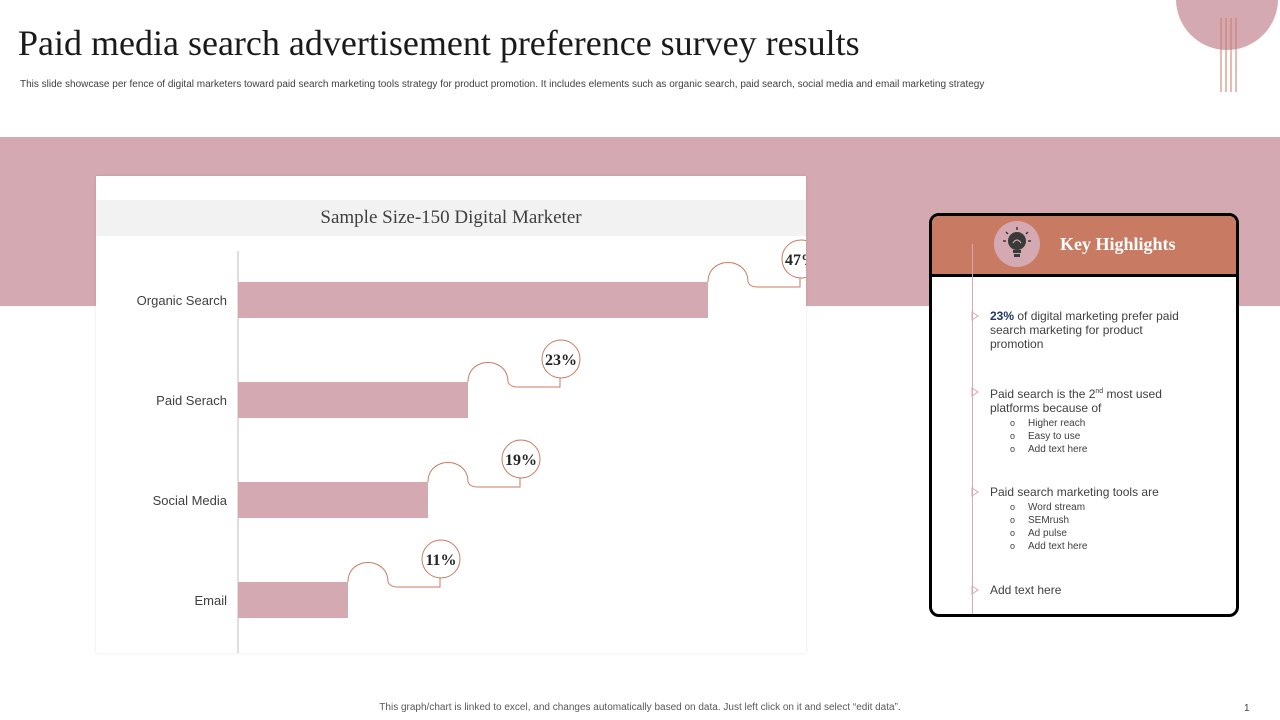 Image resolution: width=1280 pixels, height=720 pixels. What do you see at coordinates (1074, 492) in the screenshot?
I see `highlight-text: Paid search marketing tools are` at bounding box center [1074, 492].